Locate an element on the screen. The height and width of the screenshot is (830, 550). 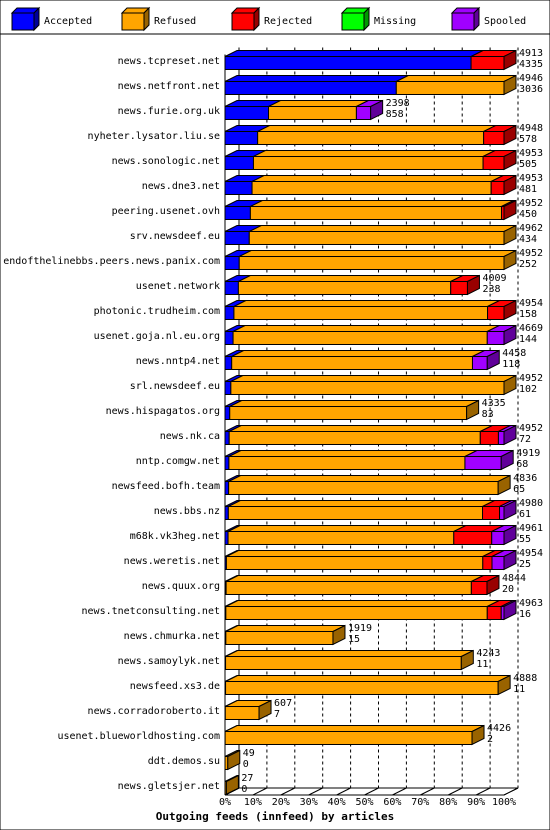
legend-label: Refused is located at coordinates (175, 21).